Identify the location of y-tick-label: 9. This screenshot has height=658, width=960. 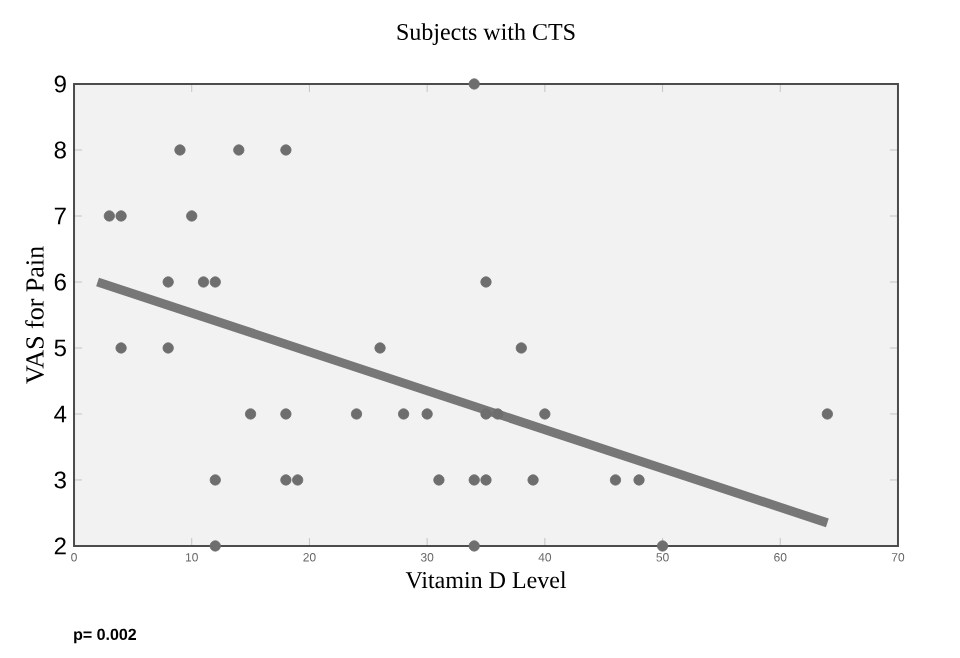
(60, 84).